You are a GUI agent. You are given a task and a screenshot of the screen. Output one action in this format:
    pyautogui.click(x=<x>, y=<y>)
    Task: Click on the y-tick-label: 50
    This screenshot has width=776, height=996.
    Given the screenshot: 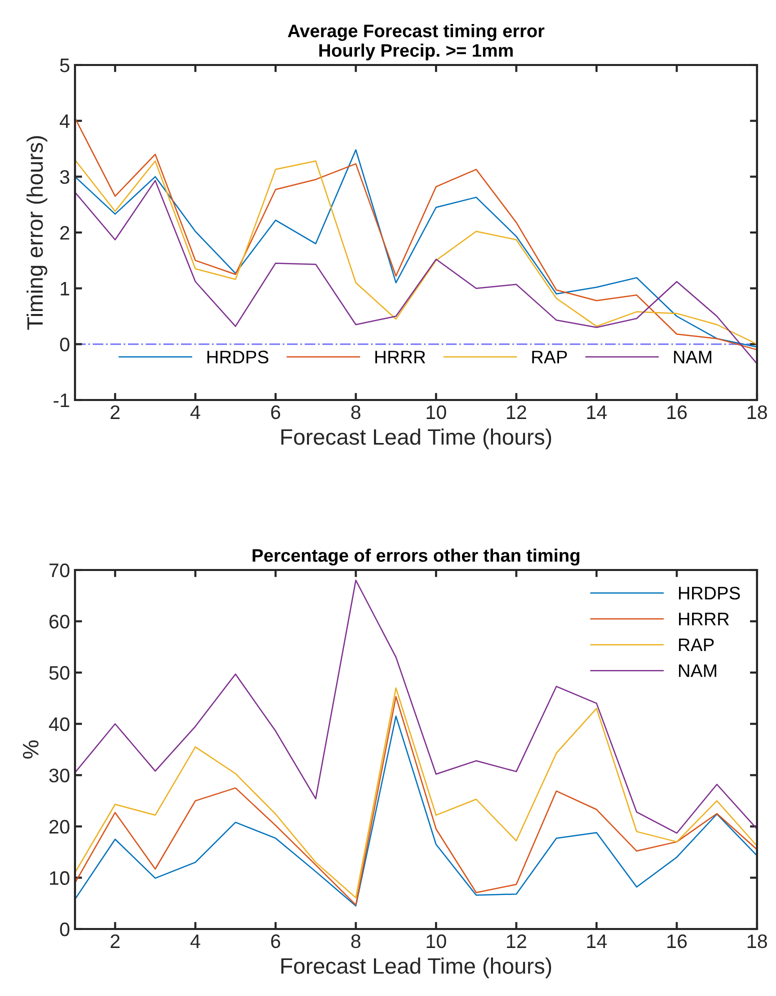 What is the action you would take?
    pyautogui.click(x=59, y=673)
    